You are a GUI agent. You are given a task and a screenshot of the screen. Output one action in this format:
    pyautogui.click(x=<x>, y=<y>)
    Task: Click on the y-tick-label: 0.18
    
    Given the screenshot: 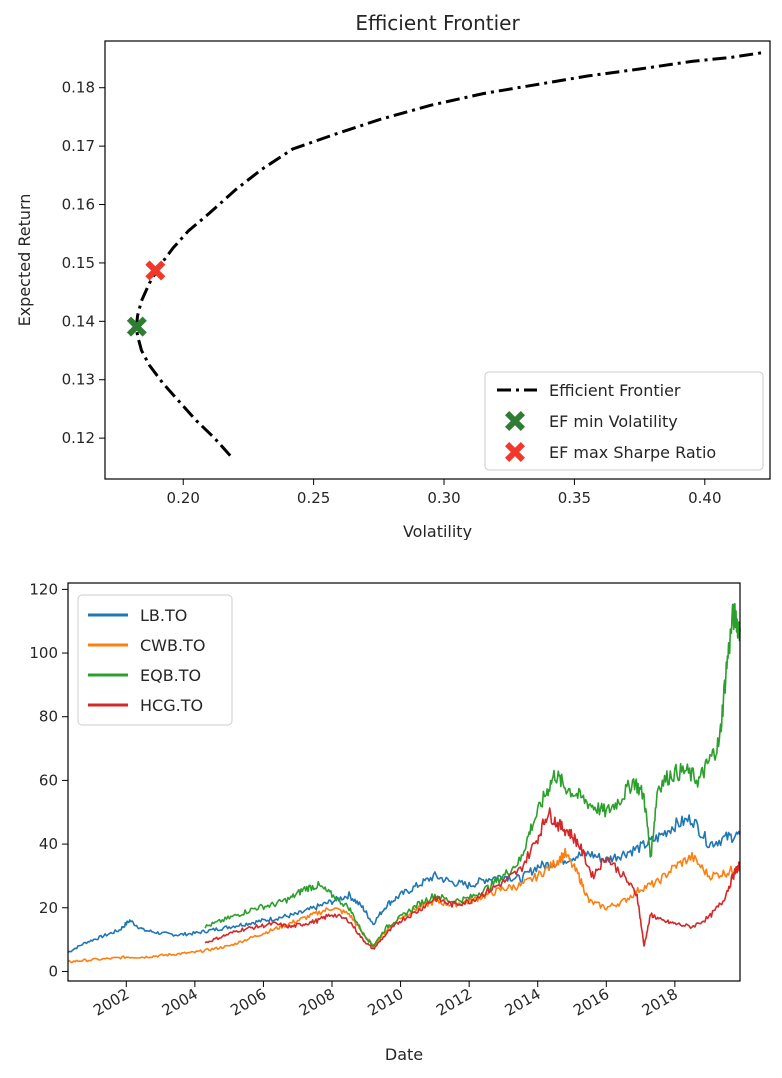 What is the action you would take?
    pyautogui.click(x=78, y=88)
    